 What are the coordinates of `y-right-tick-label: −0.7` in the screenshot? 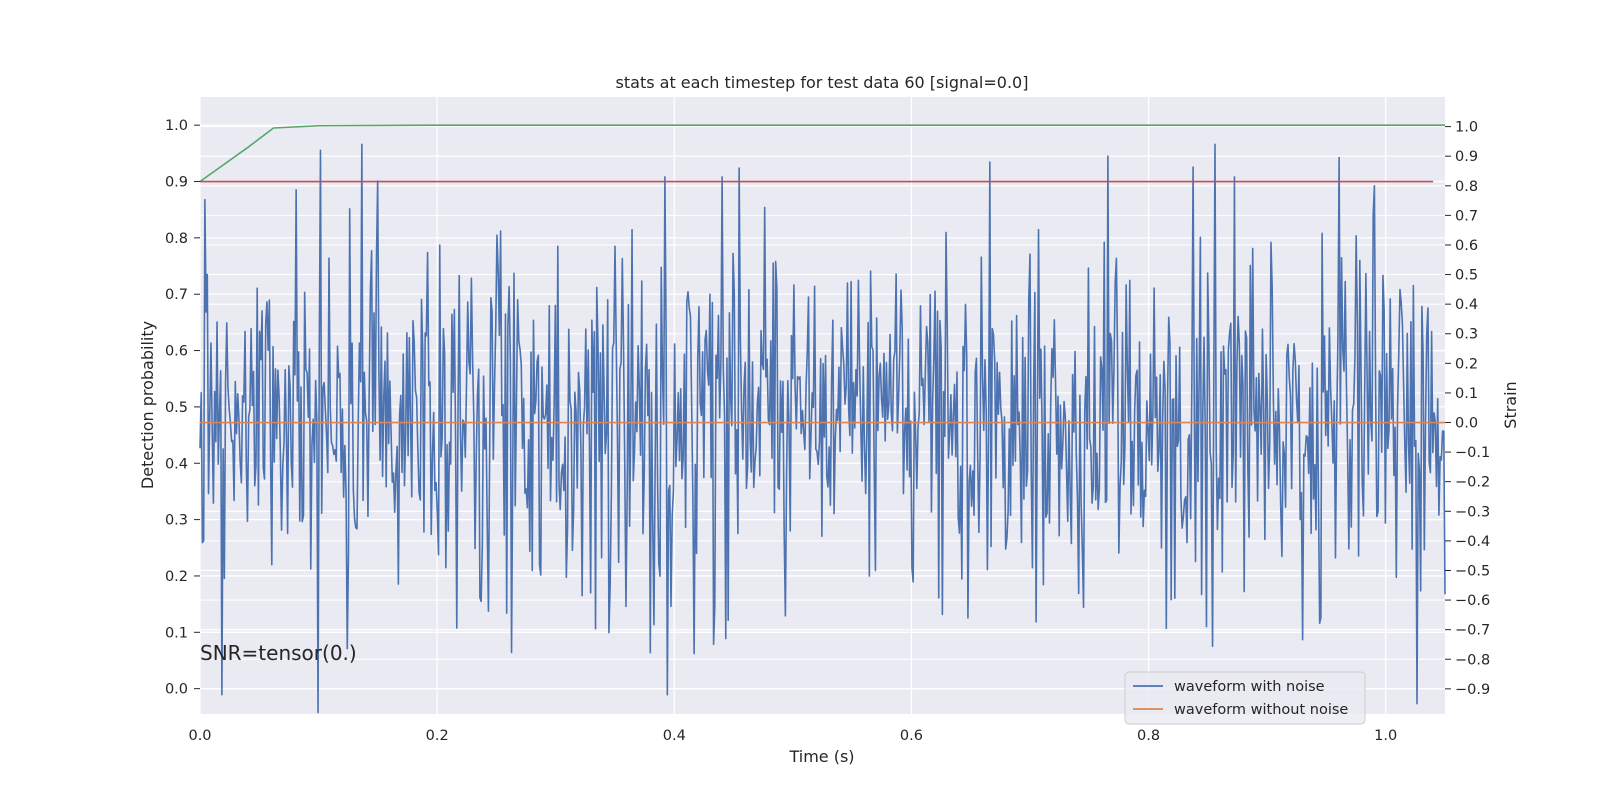 It's located at (1472, 631).